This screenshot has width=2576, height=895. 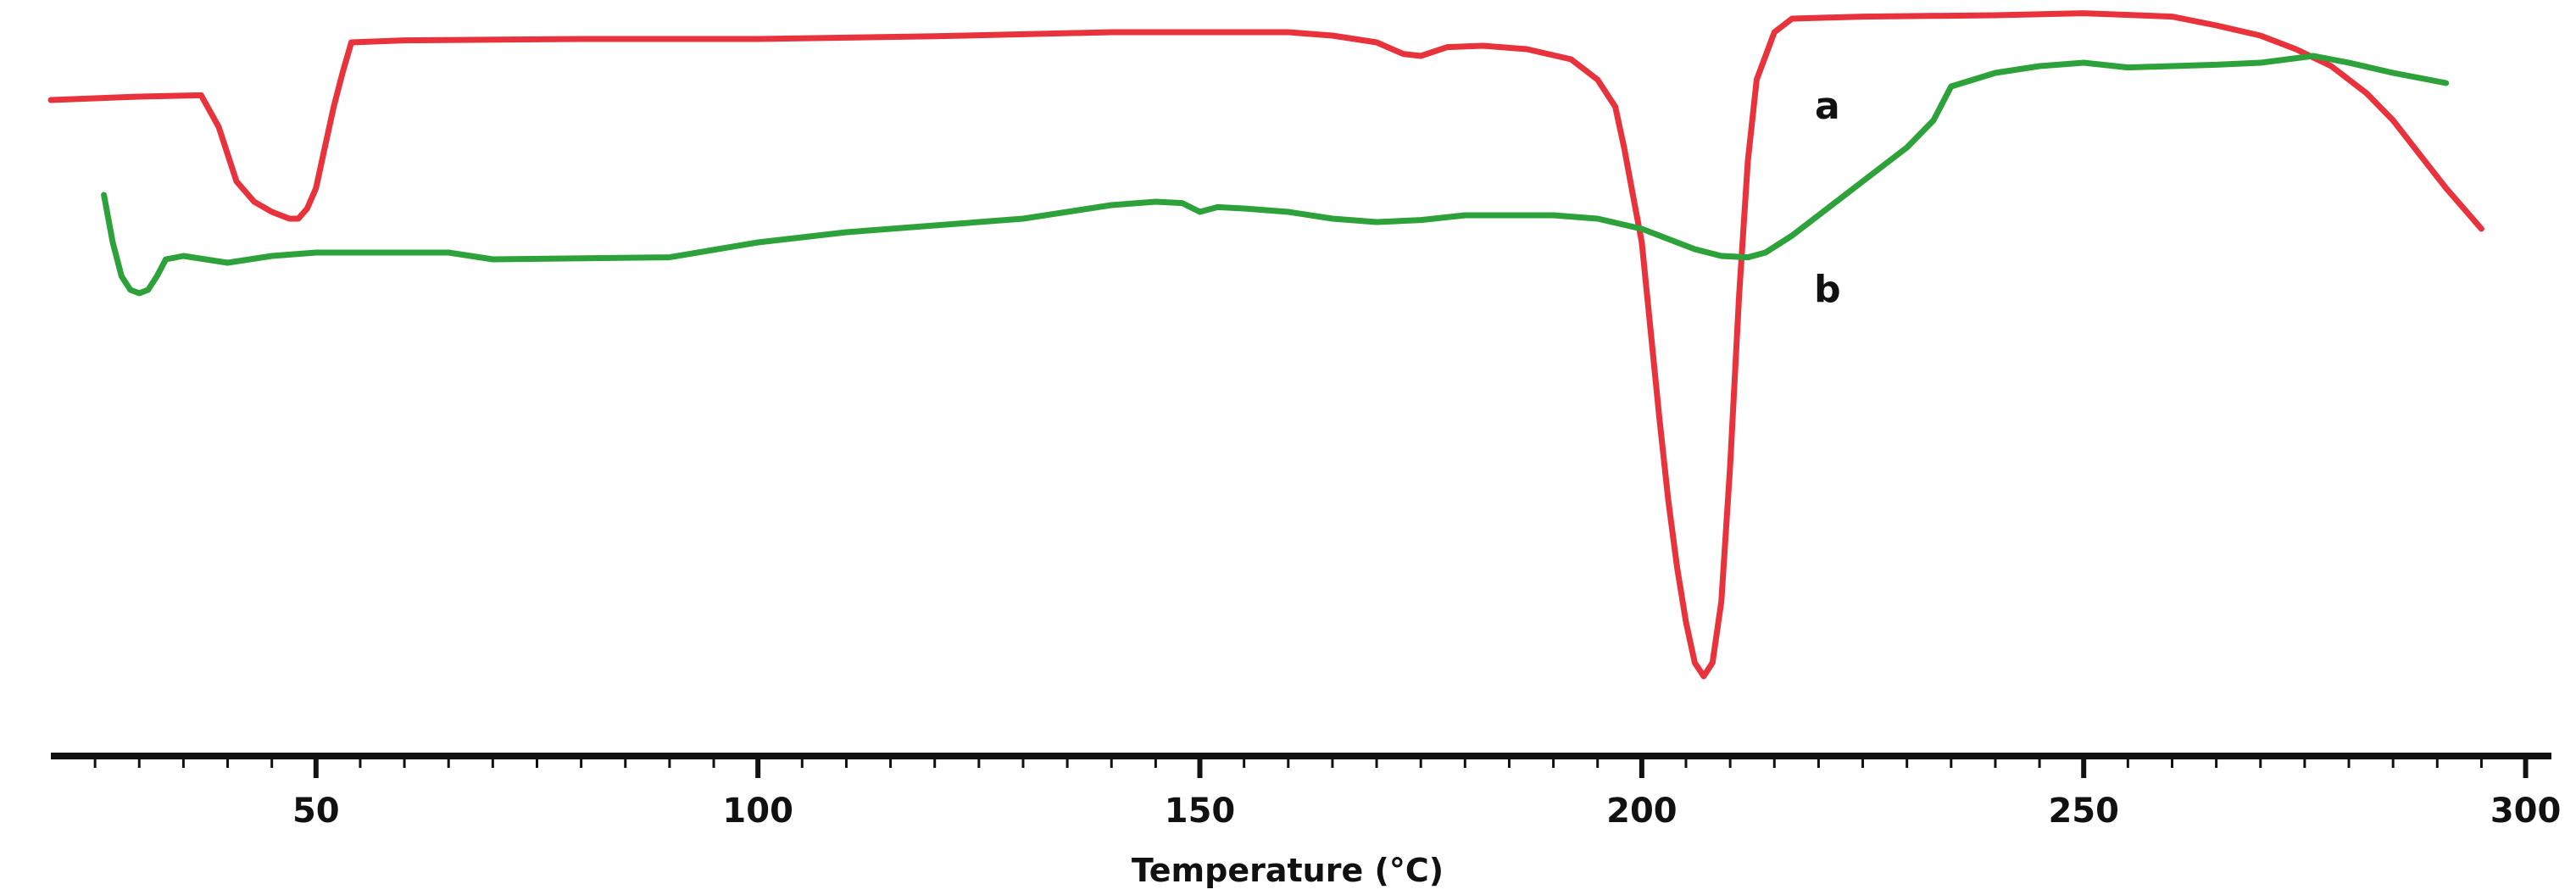 What do you see at coordinates (1306, 792) in the screenshot?
I see `x-axis: 50 100 150 200 250 300` at bounding box center [1306, 792].